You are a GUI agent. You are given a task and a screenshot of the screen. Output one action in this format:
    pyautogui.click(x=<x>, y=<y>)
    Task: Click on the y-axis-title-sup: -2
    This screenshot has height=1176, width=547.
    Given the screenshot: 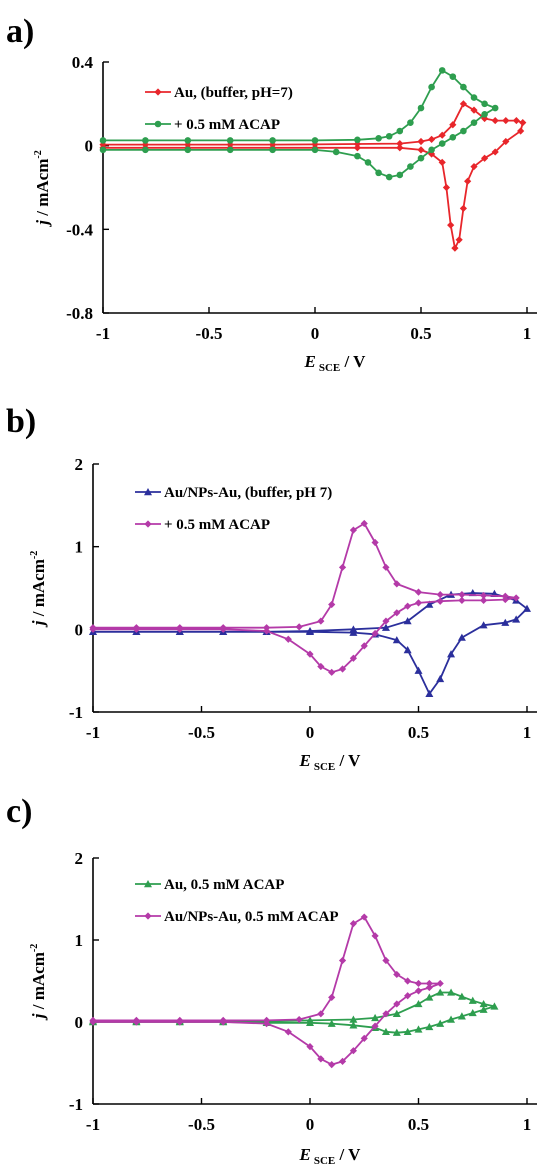 What is the action you would take?
    pyautogui.click(x=34, y=555)
    